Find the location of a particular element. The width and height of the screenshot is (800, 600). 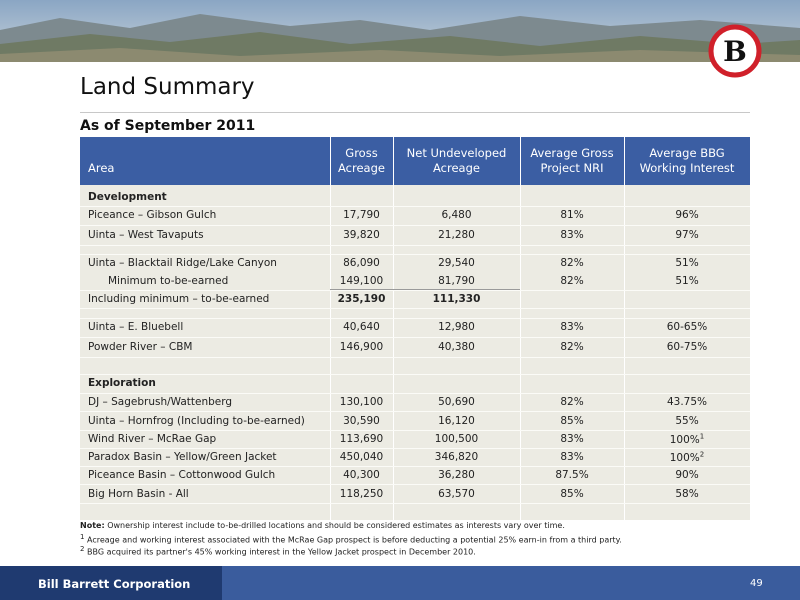

table-cell: 29,540 is located at coordinates (456, 263).